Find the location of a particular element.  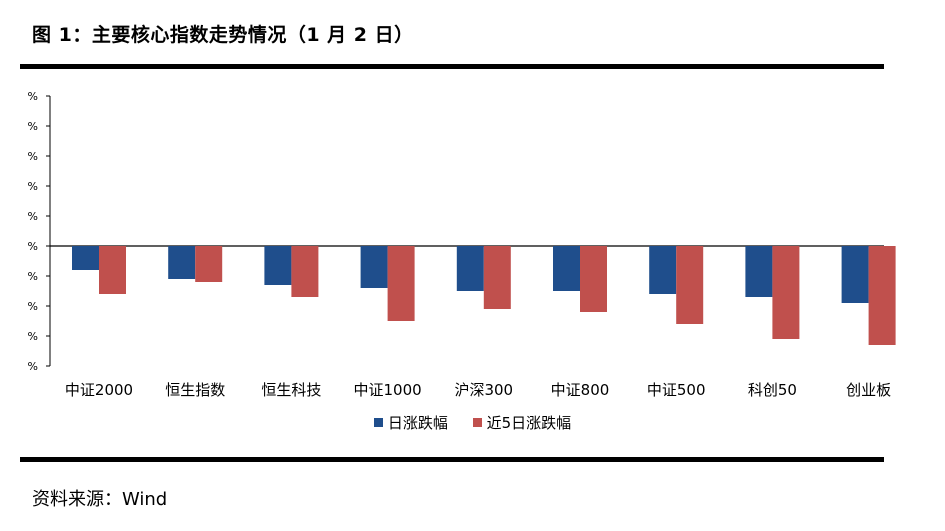

x-tick-label: 中证2000 is located at coordinates (99, 390).